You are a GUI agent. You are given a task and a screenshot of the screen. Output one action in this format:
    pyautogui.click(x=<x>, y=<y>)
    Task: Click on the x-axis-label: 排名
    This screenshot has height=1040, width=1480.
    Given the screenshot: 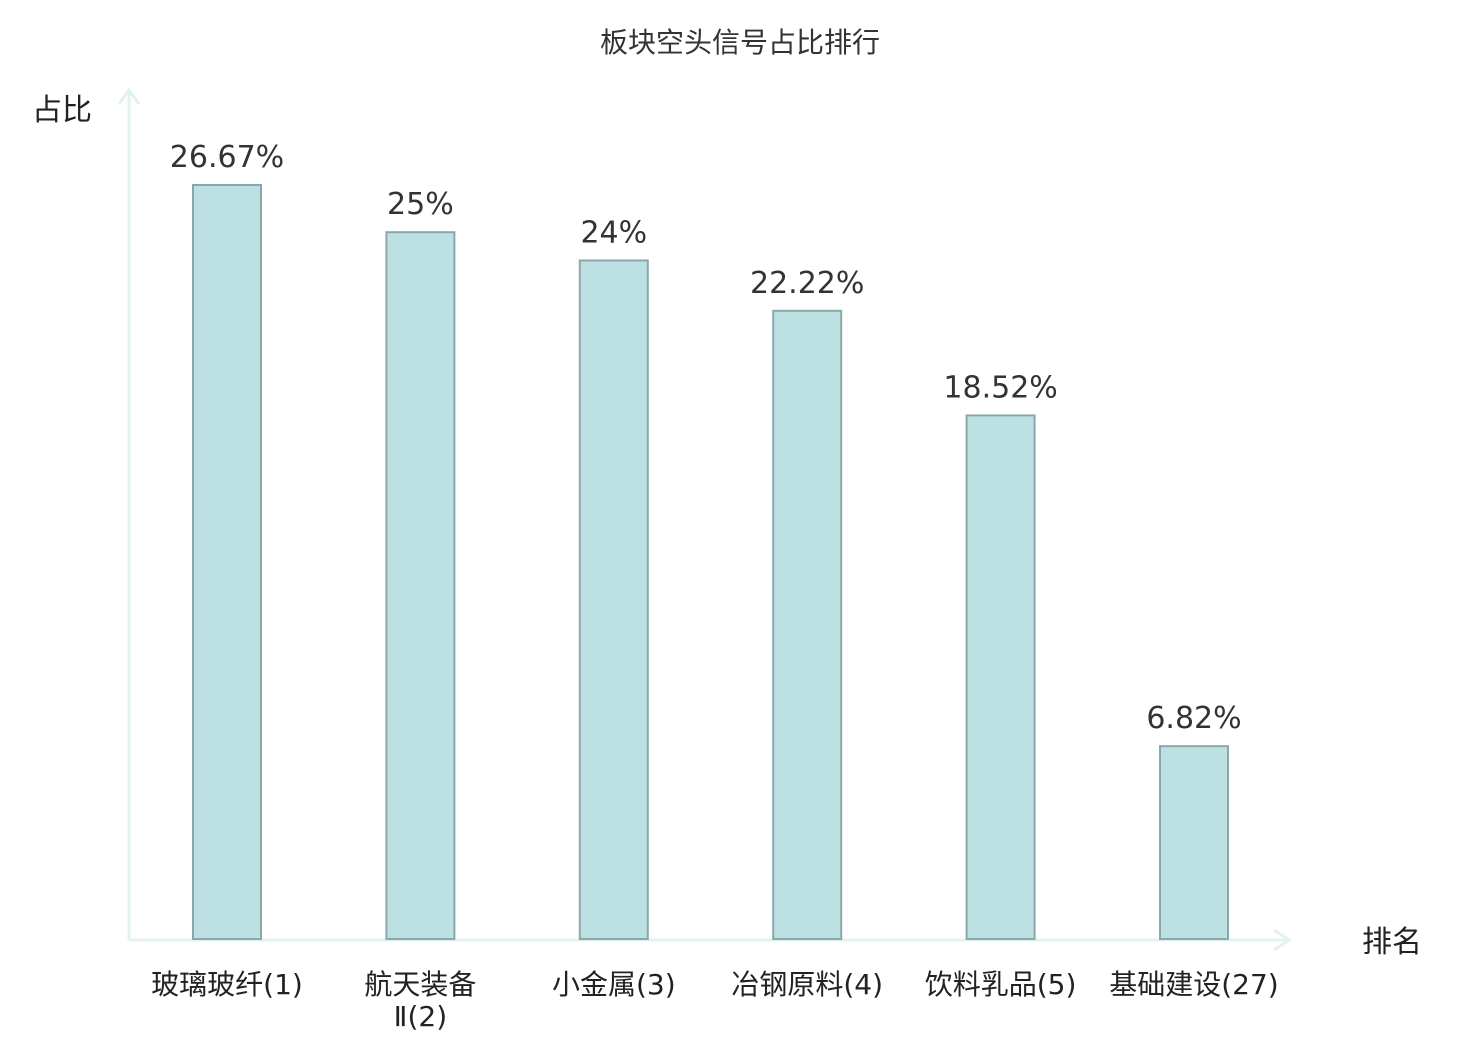 What is the action you would take?
    pyautogui.click(x=1392, y=942)
    